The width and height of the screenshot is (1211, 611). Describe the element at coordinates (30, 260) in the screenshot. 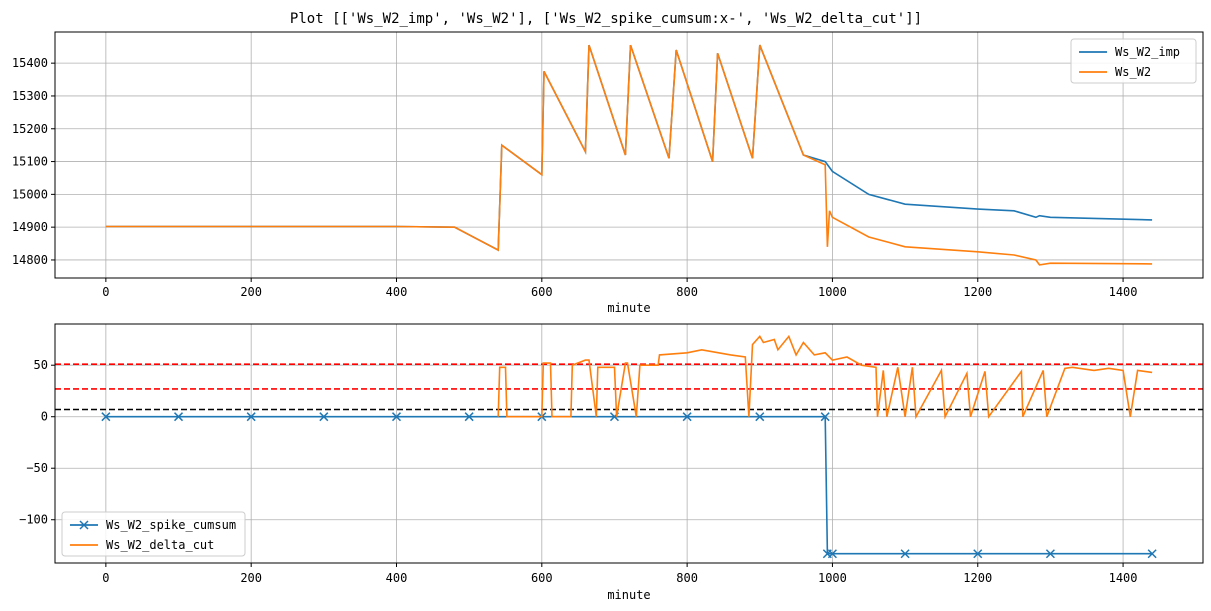

I see `y-tick-label: 14800` at that location.